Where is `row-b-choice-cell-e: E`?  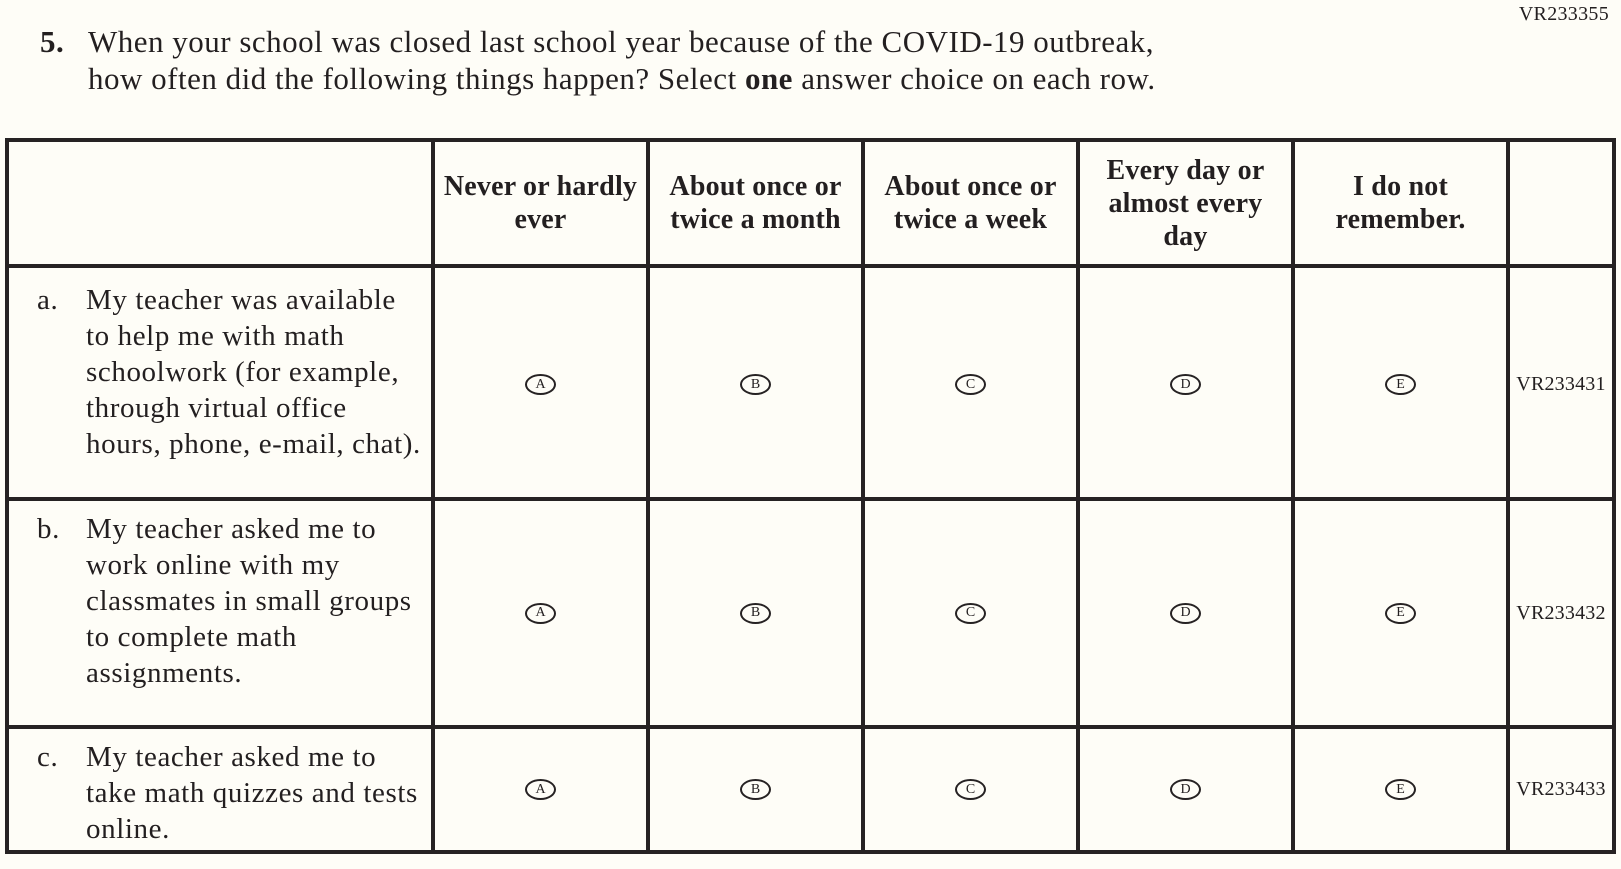 row-b-choice-cell-e: E is located at coordinates (1402, 613).